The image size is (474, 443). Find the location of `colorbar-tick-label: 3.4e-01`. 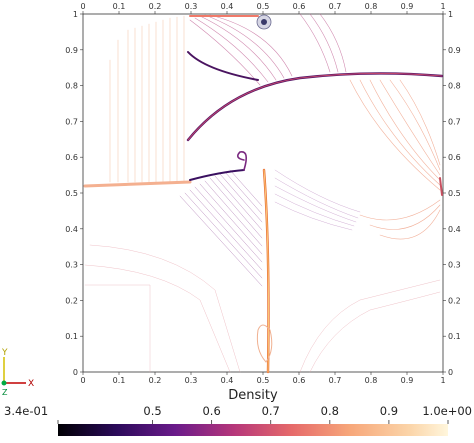

colorbar-tick-label: 3.4e-01 is located at coordinates (26, 411).